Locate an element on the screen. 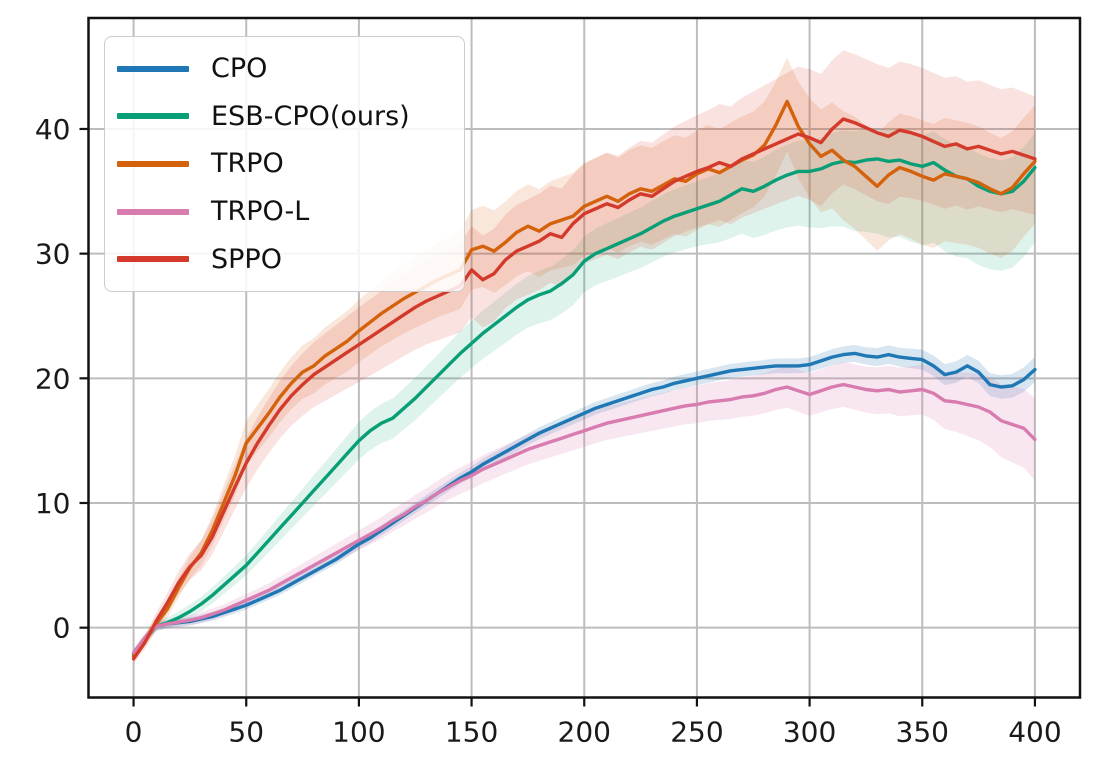  legend-label-trpo: TRPO is located at coordinates (247, 164).